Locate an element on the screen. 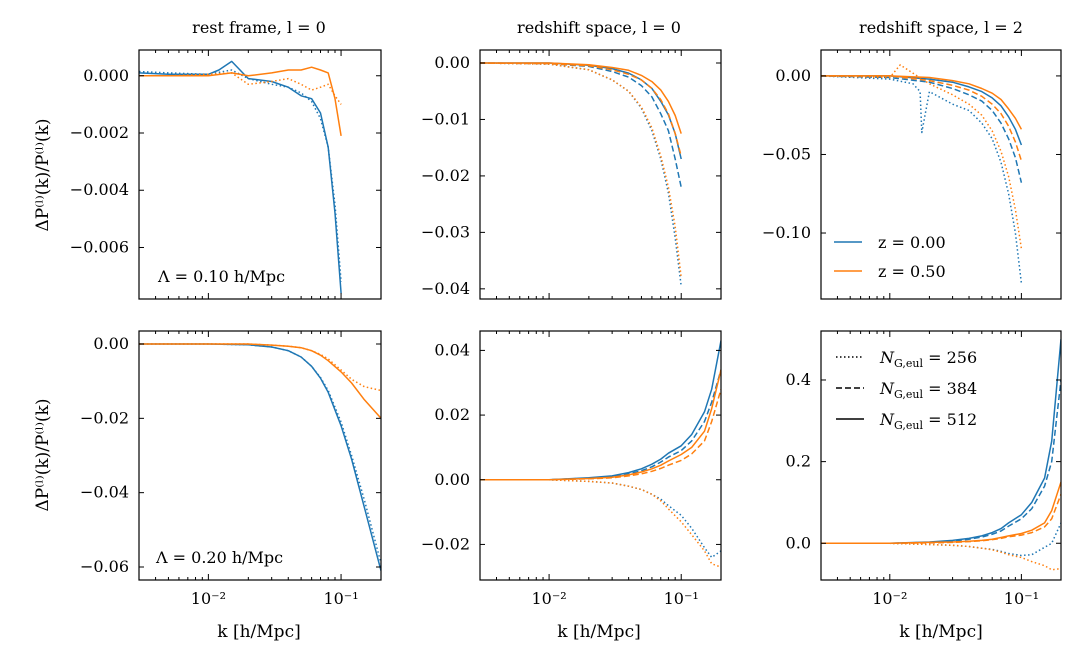 This screenshot has height=662, width=1082. annotation-lambda-020: Λ = 0.20 h/Mpc is located at coordinates (219, 557).